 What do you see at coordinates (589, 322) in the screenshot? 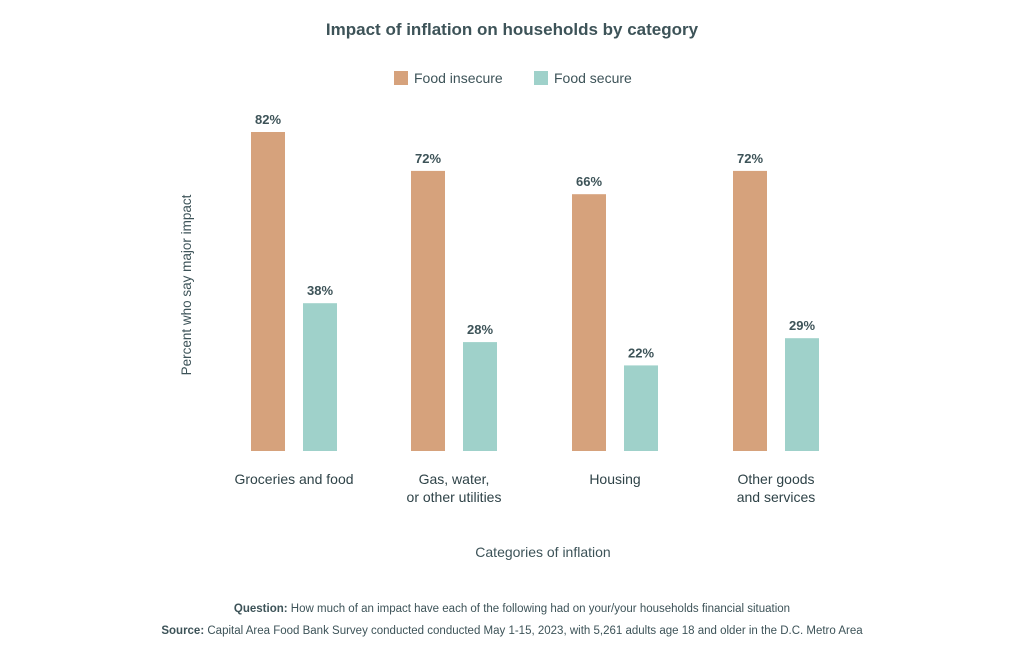
I see `bar-food-insecure-housing` at bounding box center [589, 322].